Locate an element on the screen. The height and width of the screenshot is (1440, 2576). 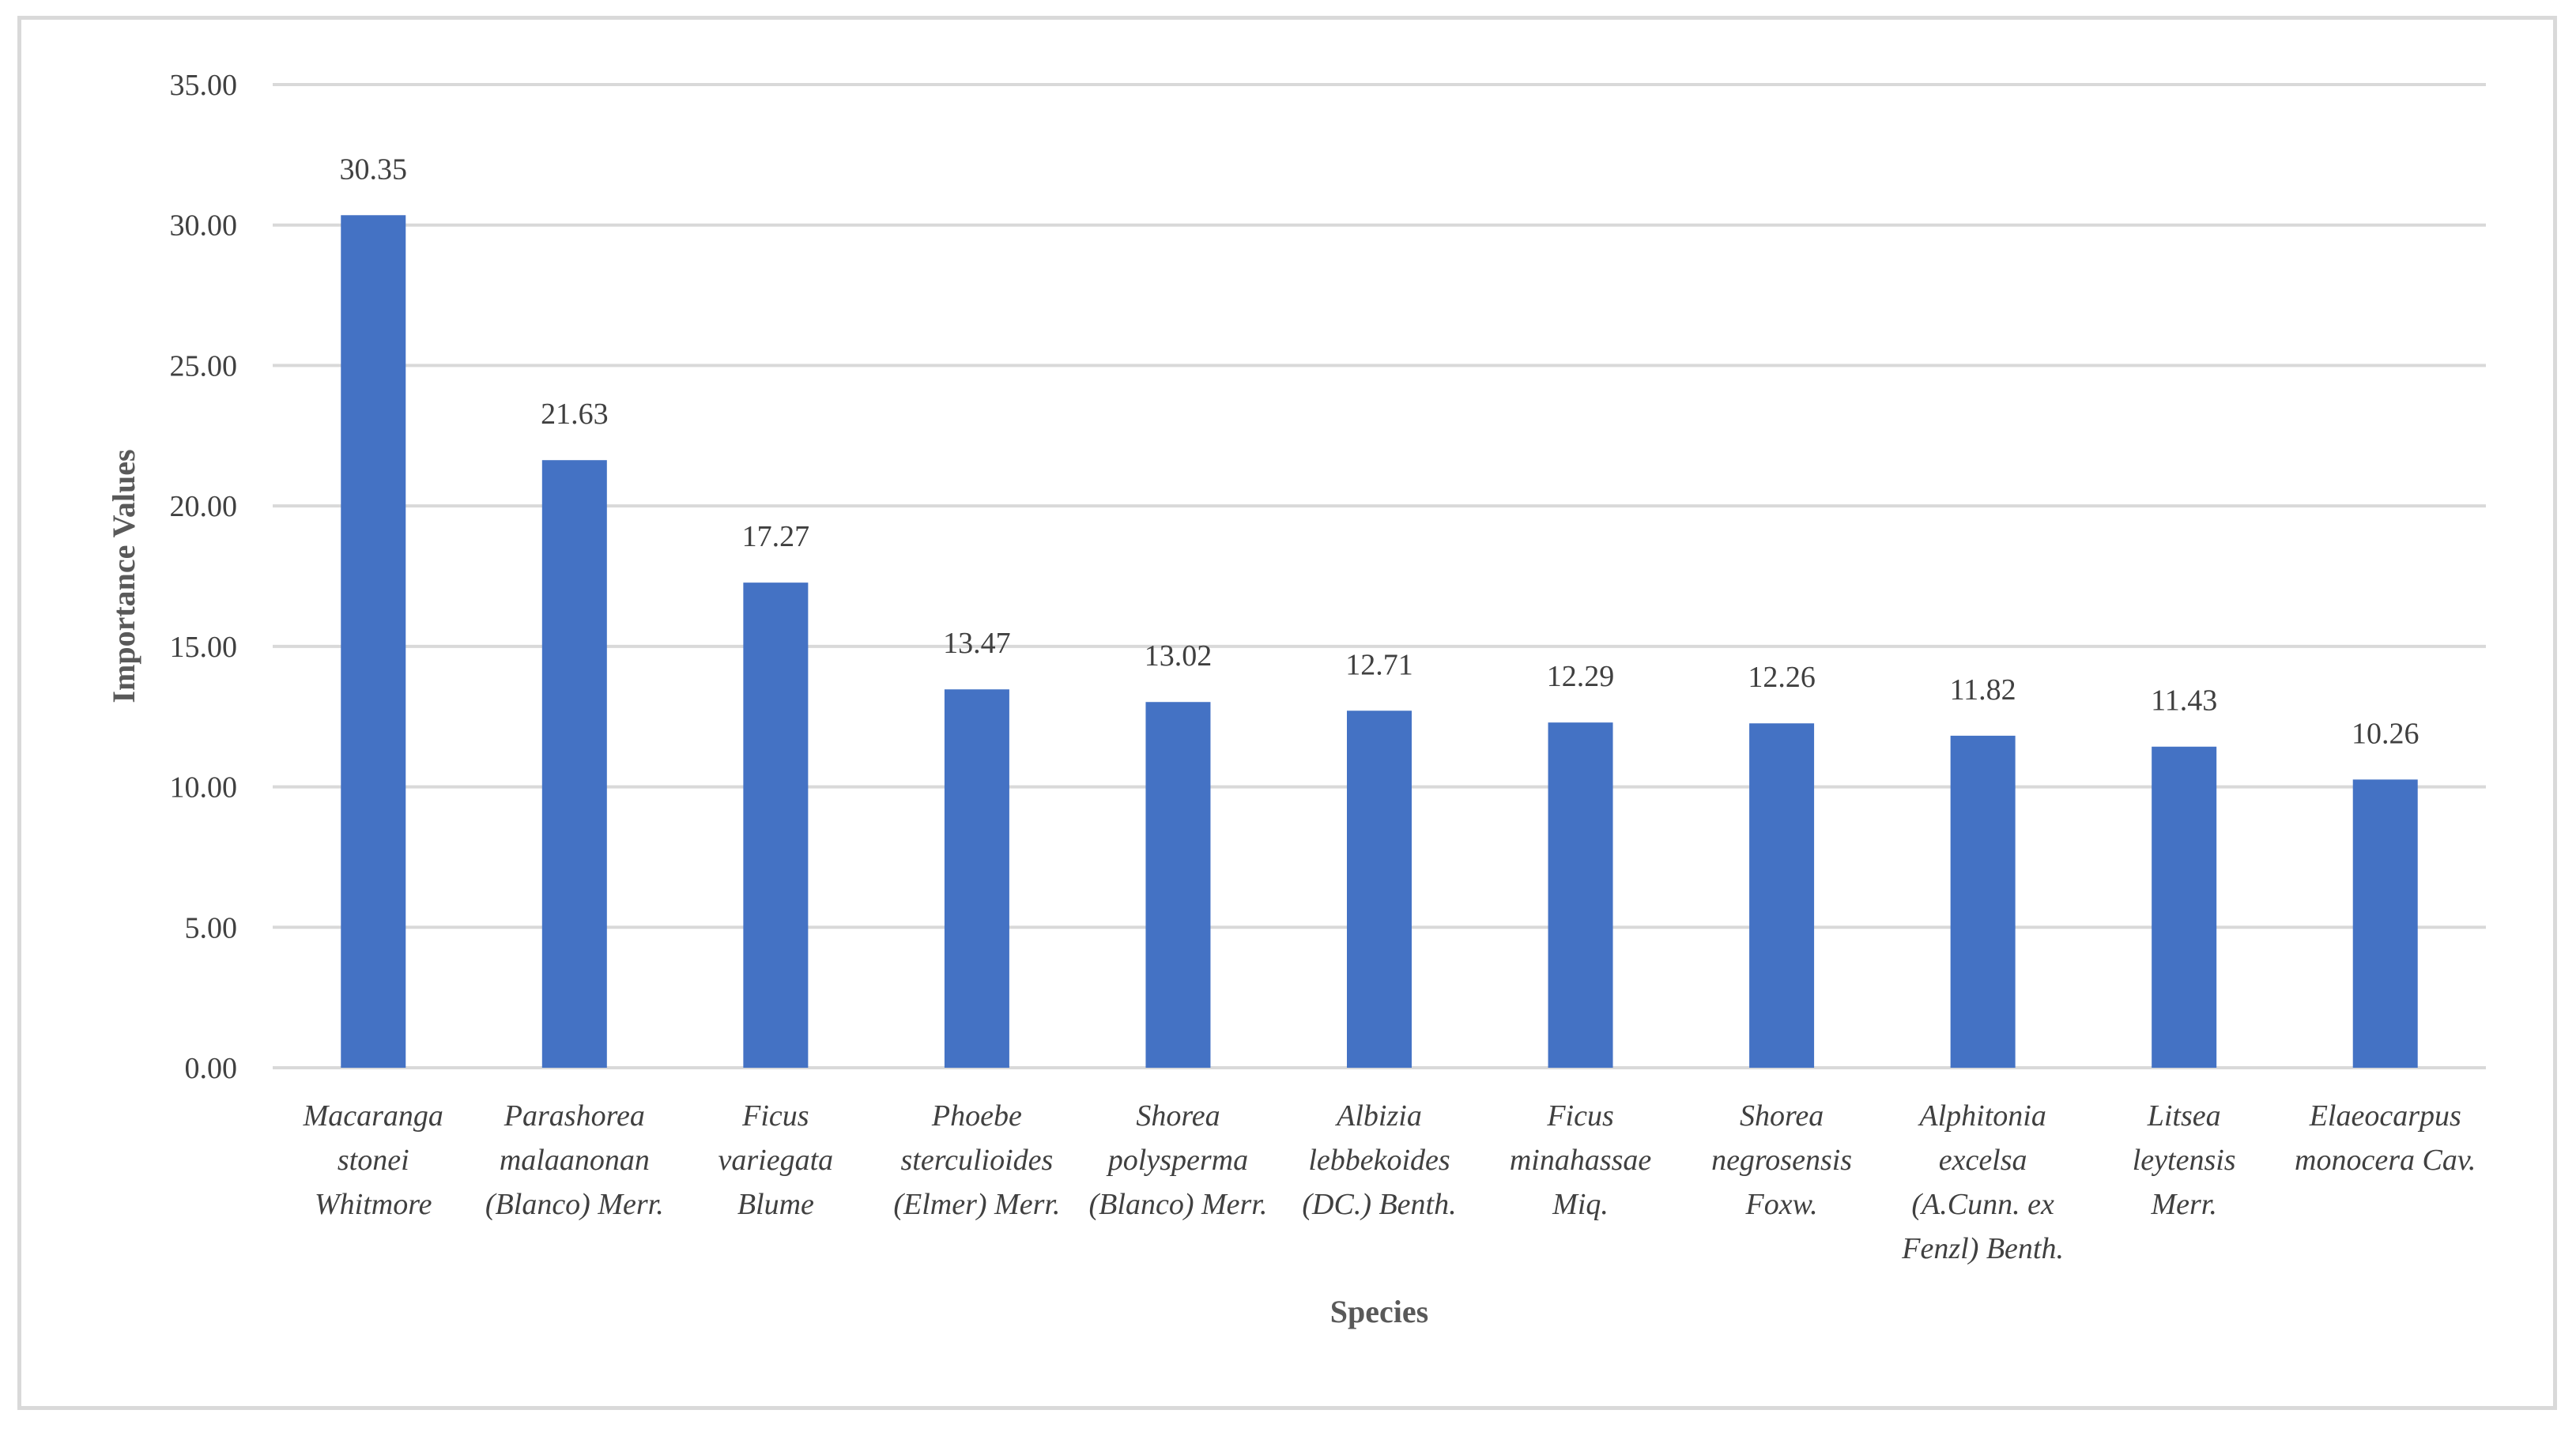
data-label: 12.71 is located at coordinates (1379, 664).